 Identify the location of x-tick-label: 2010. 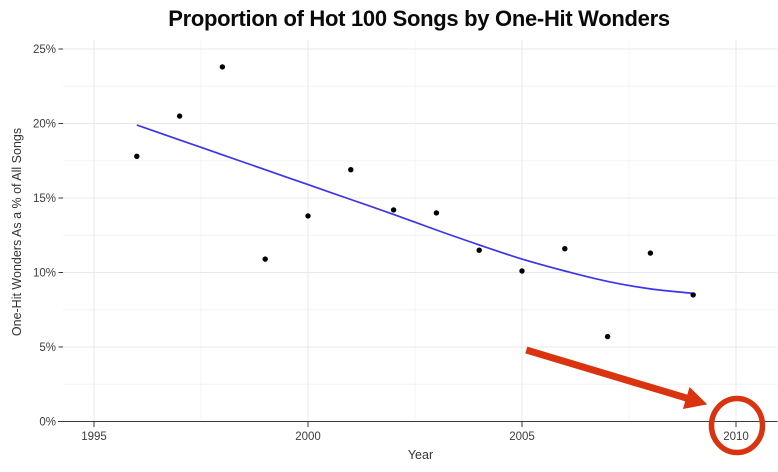
(736, 437).